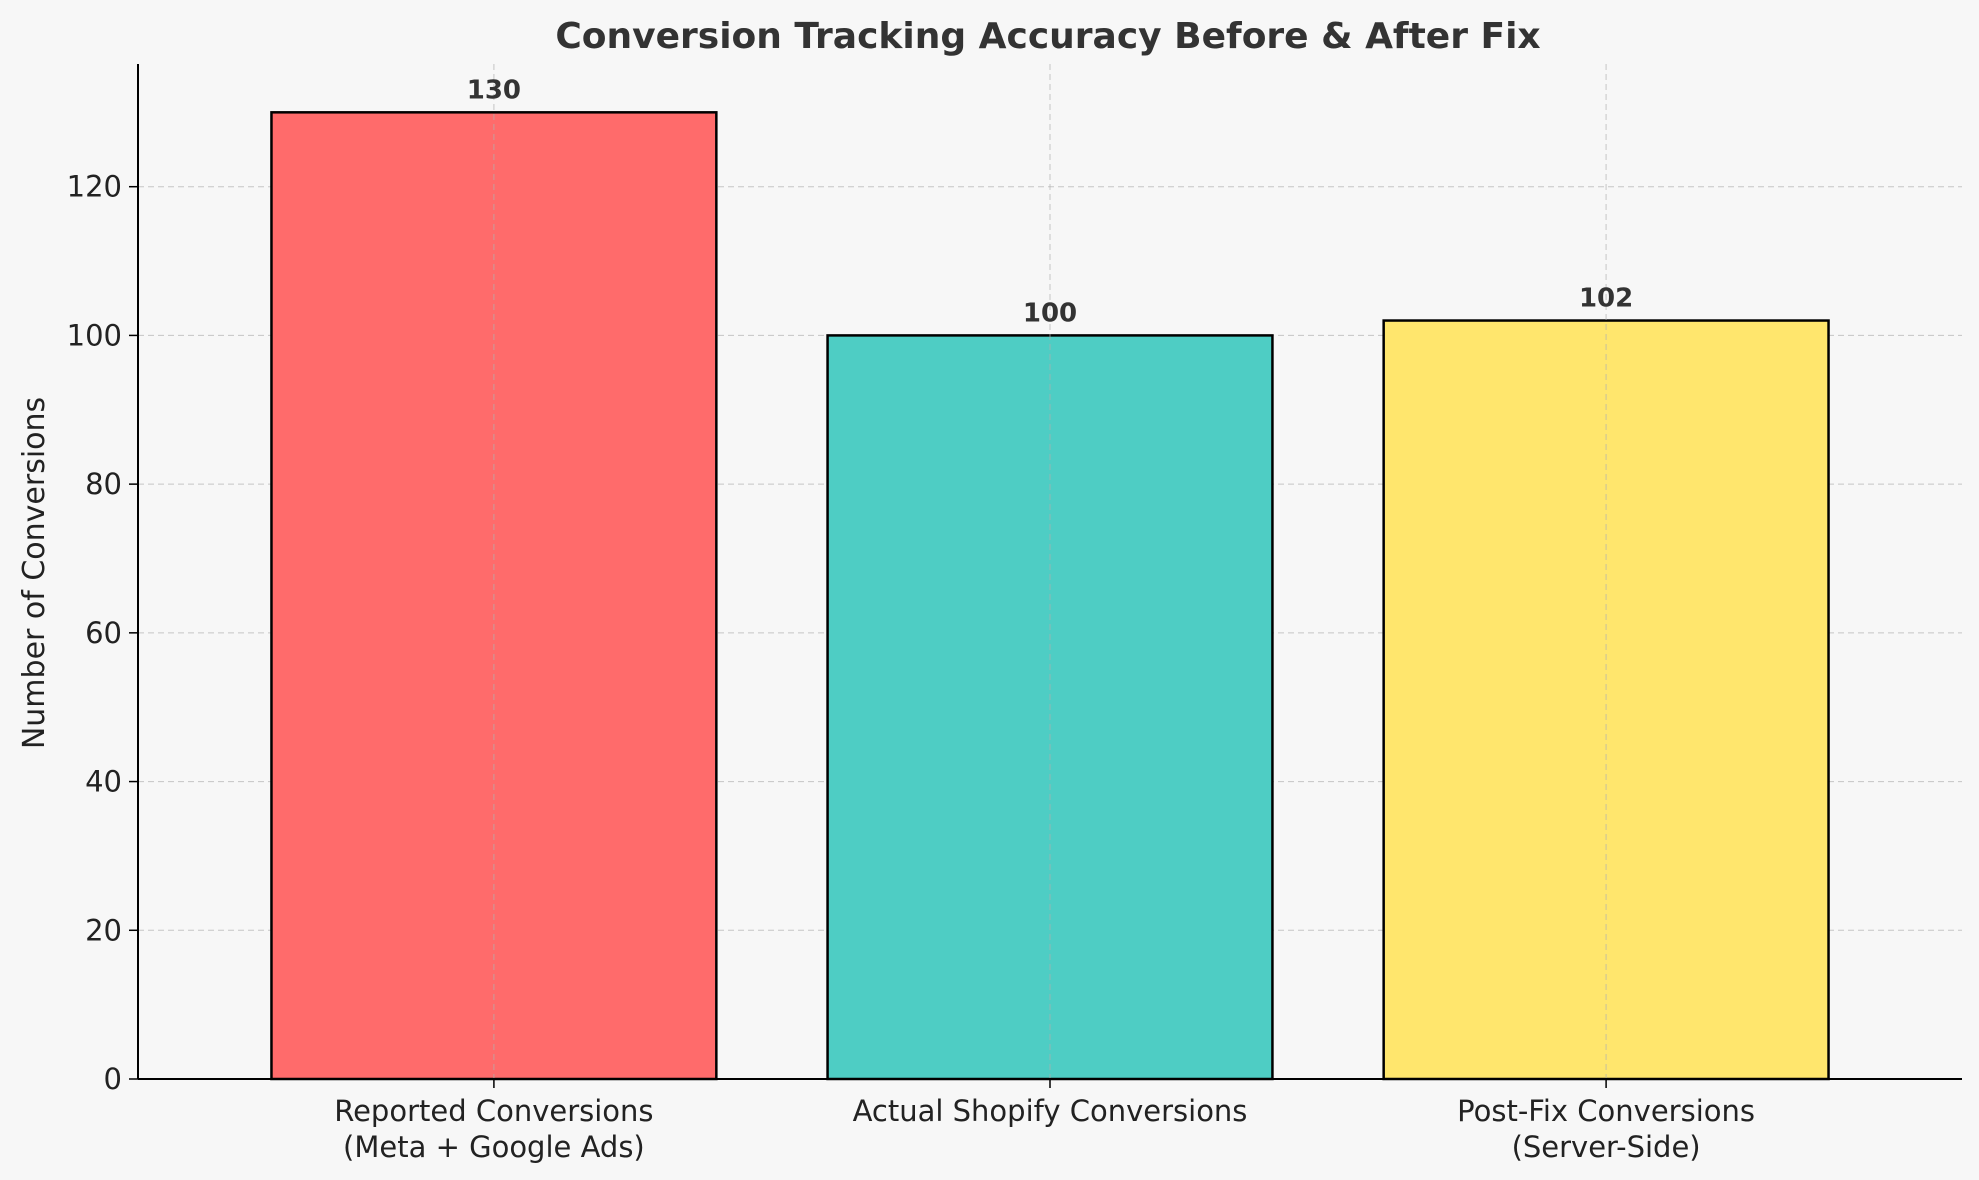  Describe the element at coordinates (1050, 1111) in the screenshot. I see `x-tick-label: Actual Shopify Conversions` at that location.